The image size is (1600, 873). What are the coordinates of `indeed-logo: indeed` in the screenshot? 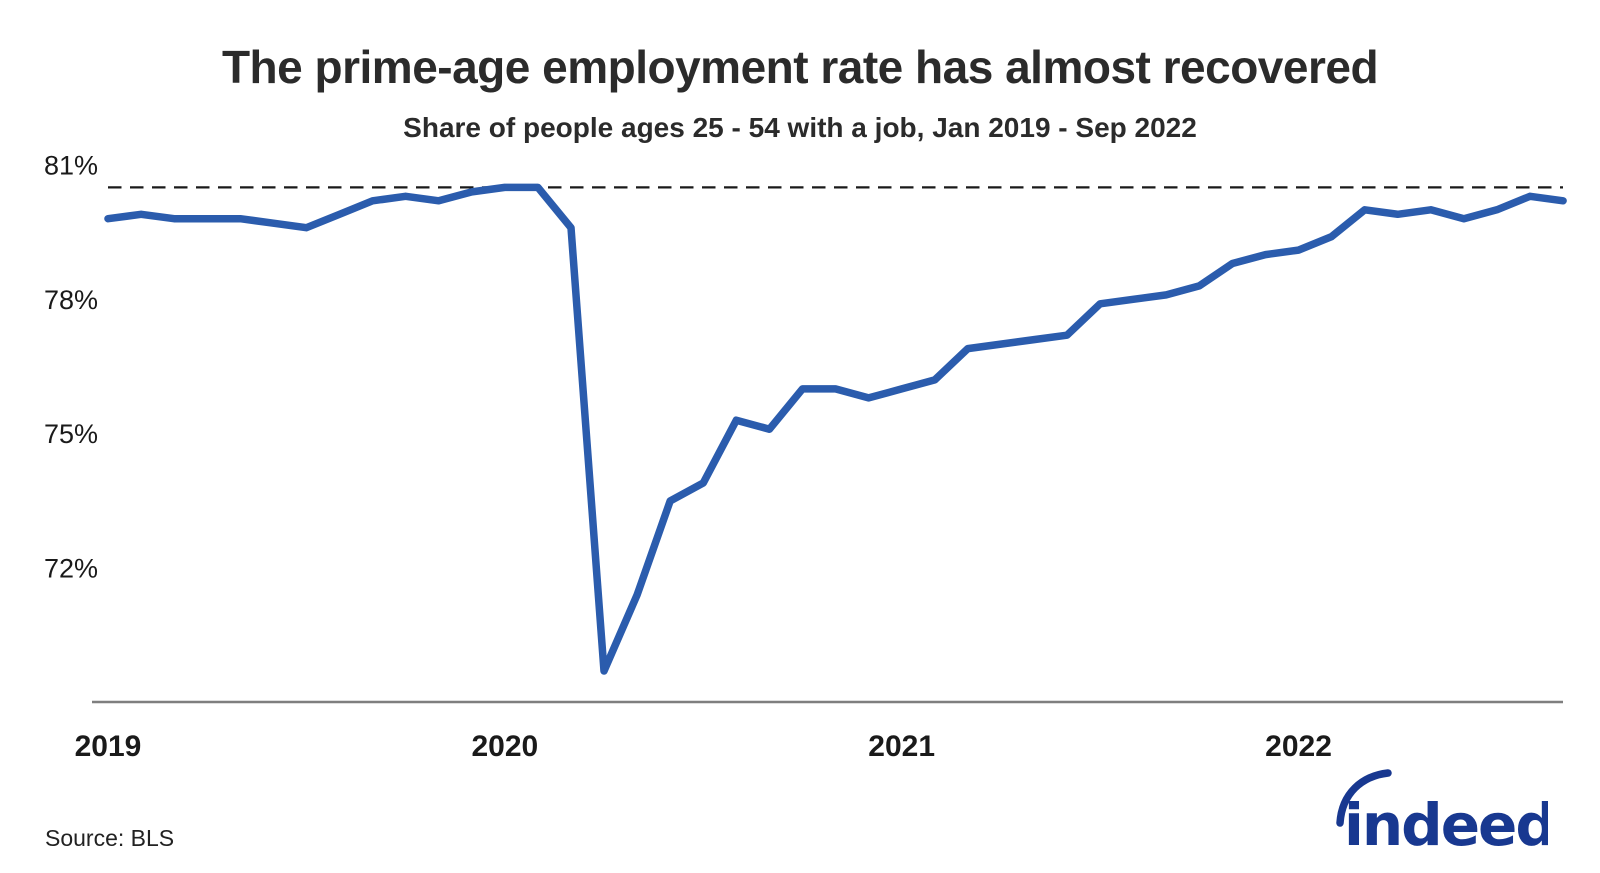 It's located at (1442, 813).